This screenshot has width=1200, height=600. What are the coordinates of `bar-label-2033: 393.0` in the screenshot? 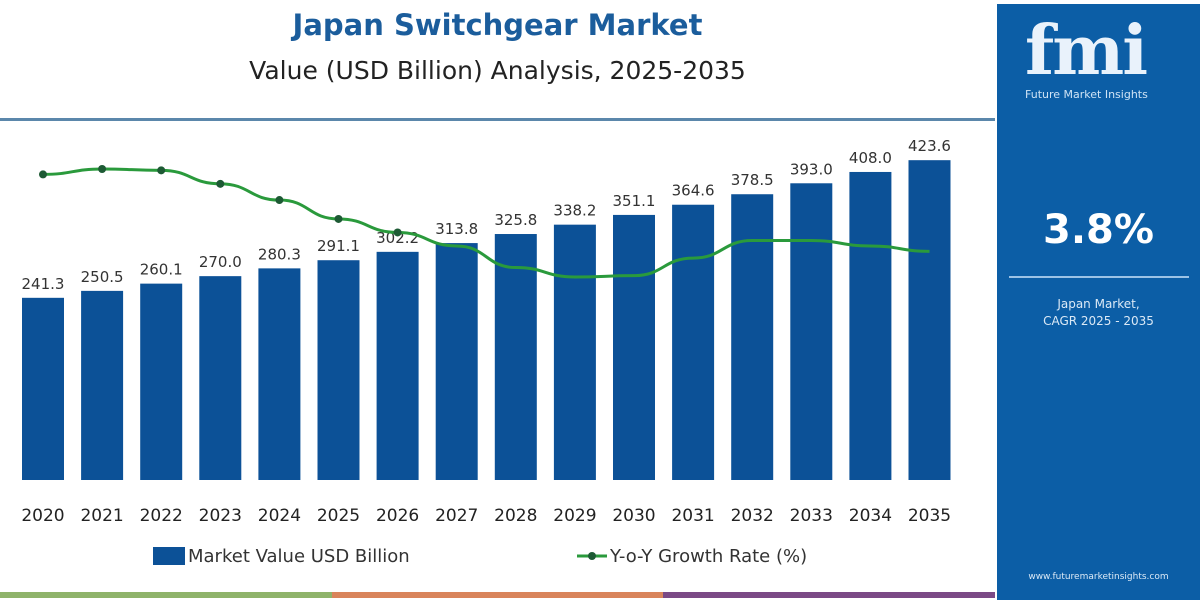 It's located at (811, 169).